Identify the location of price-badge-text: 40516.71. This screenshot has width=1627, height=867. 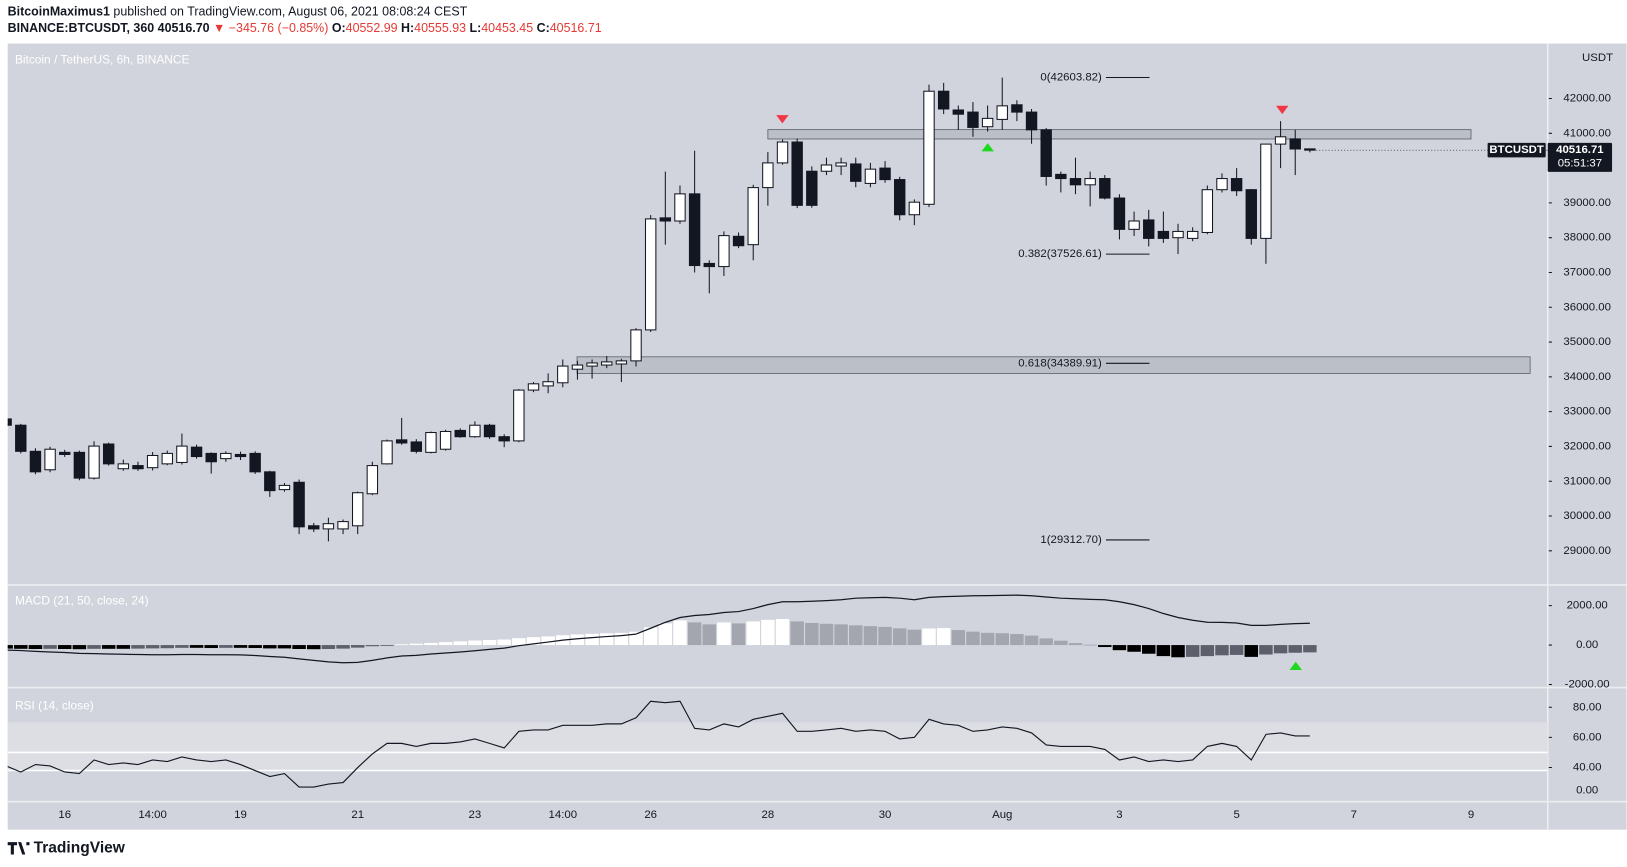
(1580, 150).